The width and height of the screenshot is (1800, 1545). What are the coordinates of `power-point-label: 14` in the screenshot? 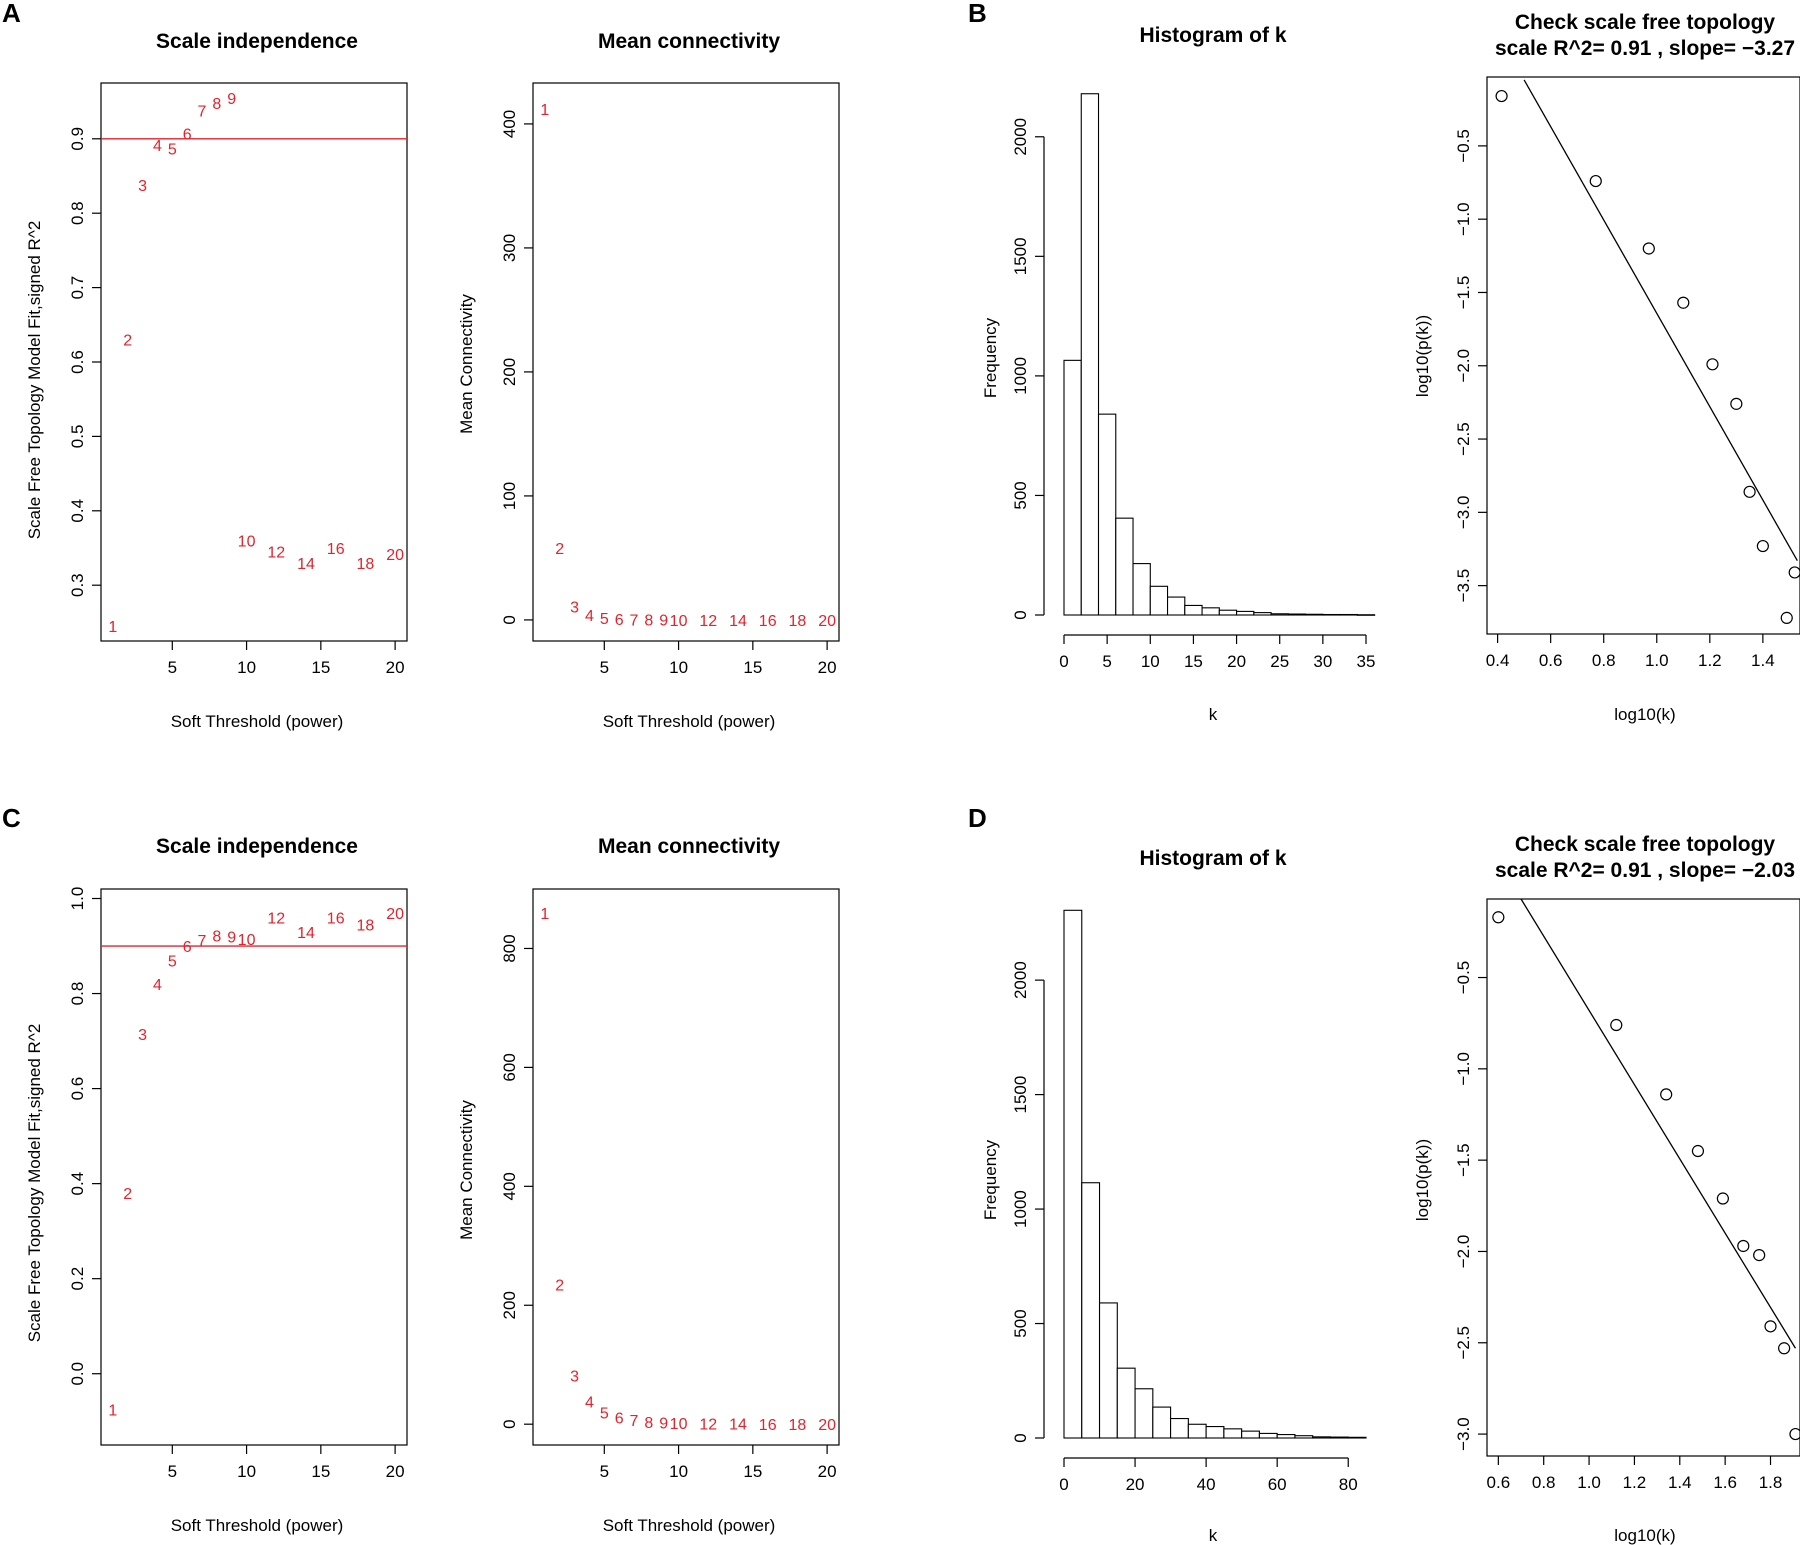 It's located at (738, 1425).